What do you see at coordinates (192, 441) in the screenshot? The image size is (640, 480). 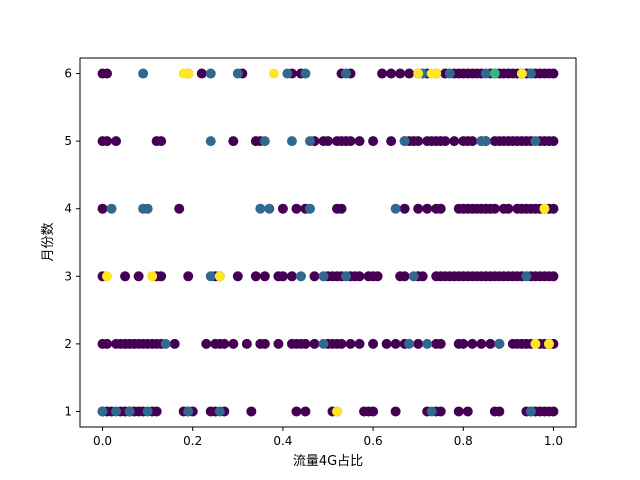 I see `x-tick-label: 0.2` at bounding box center [192, 441].